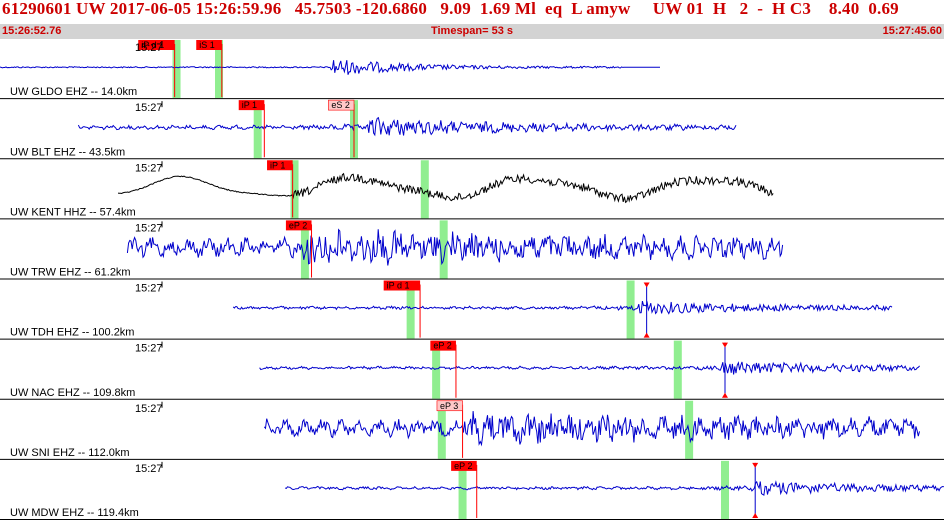 The image size is (944, 520). I want to click on pick-label: eP 3, so click(449, 406).